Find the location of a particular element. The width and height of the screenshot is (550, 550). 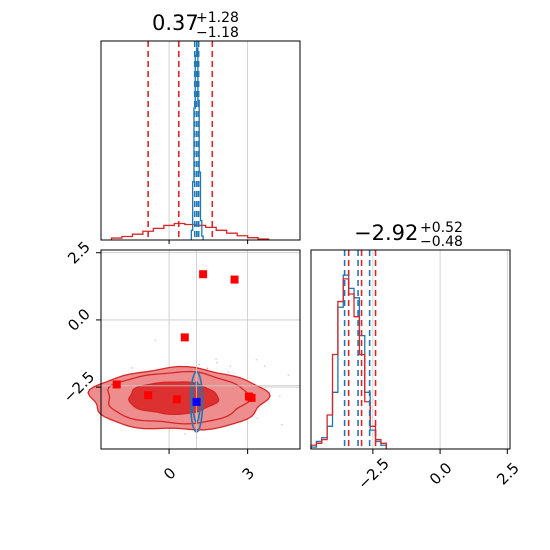

right-frame is located at coordinates (410, 349).